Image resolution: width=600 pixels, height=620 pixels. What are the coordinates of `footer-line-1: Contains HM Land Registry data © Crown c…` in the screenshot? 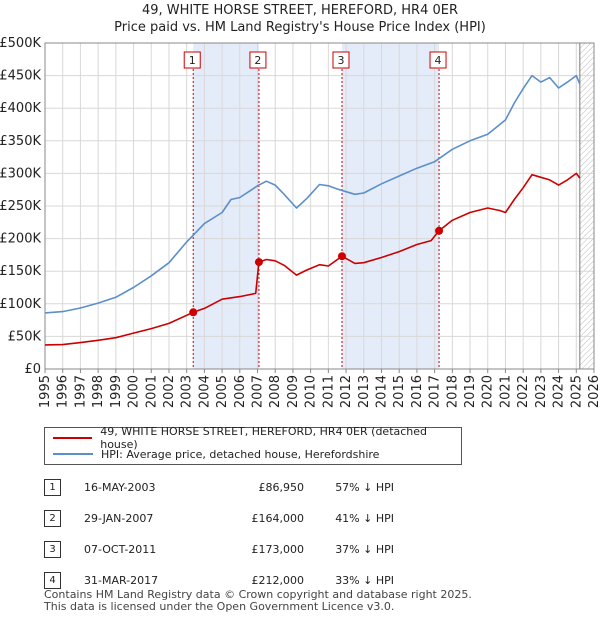 It's located at (258, 594).